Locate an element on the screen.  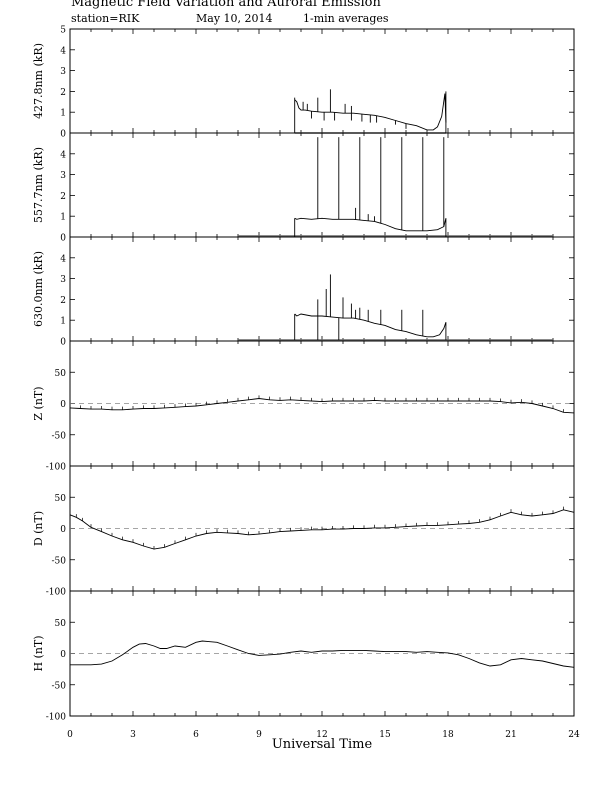
date-label: May 10, 2014 is located at coordinates (234, 18).